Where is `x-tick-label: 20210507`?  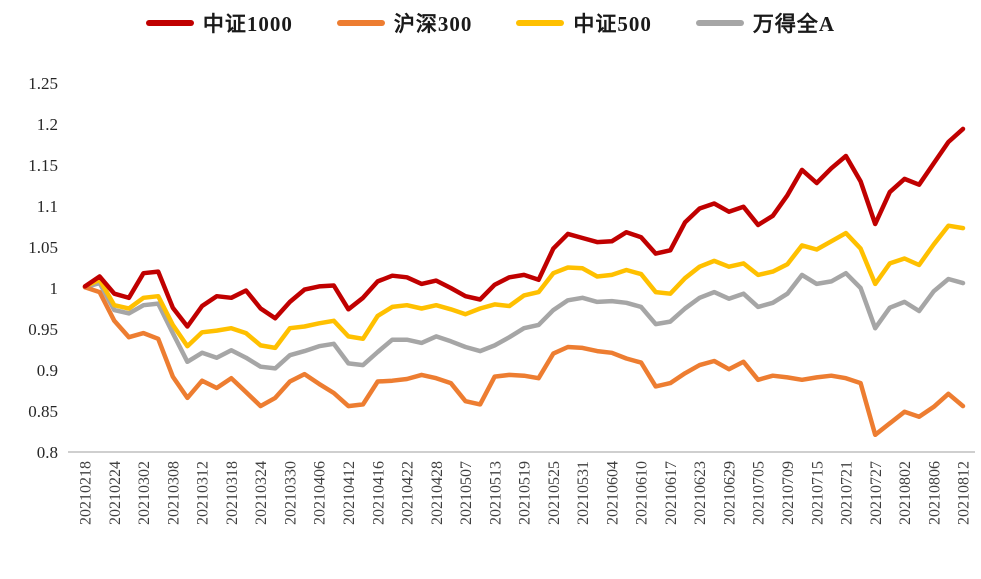
x-tick-label: 20210507 is located at coordinates (466, 493).